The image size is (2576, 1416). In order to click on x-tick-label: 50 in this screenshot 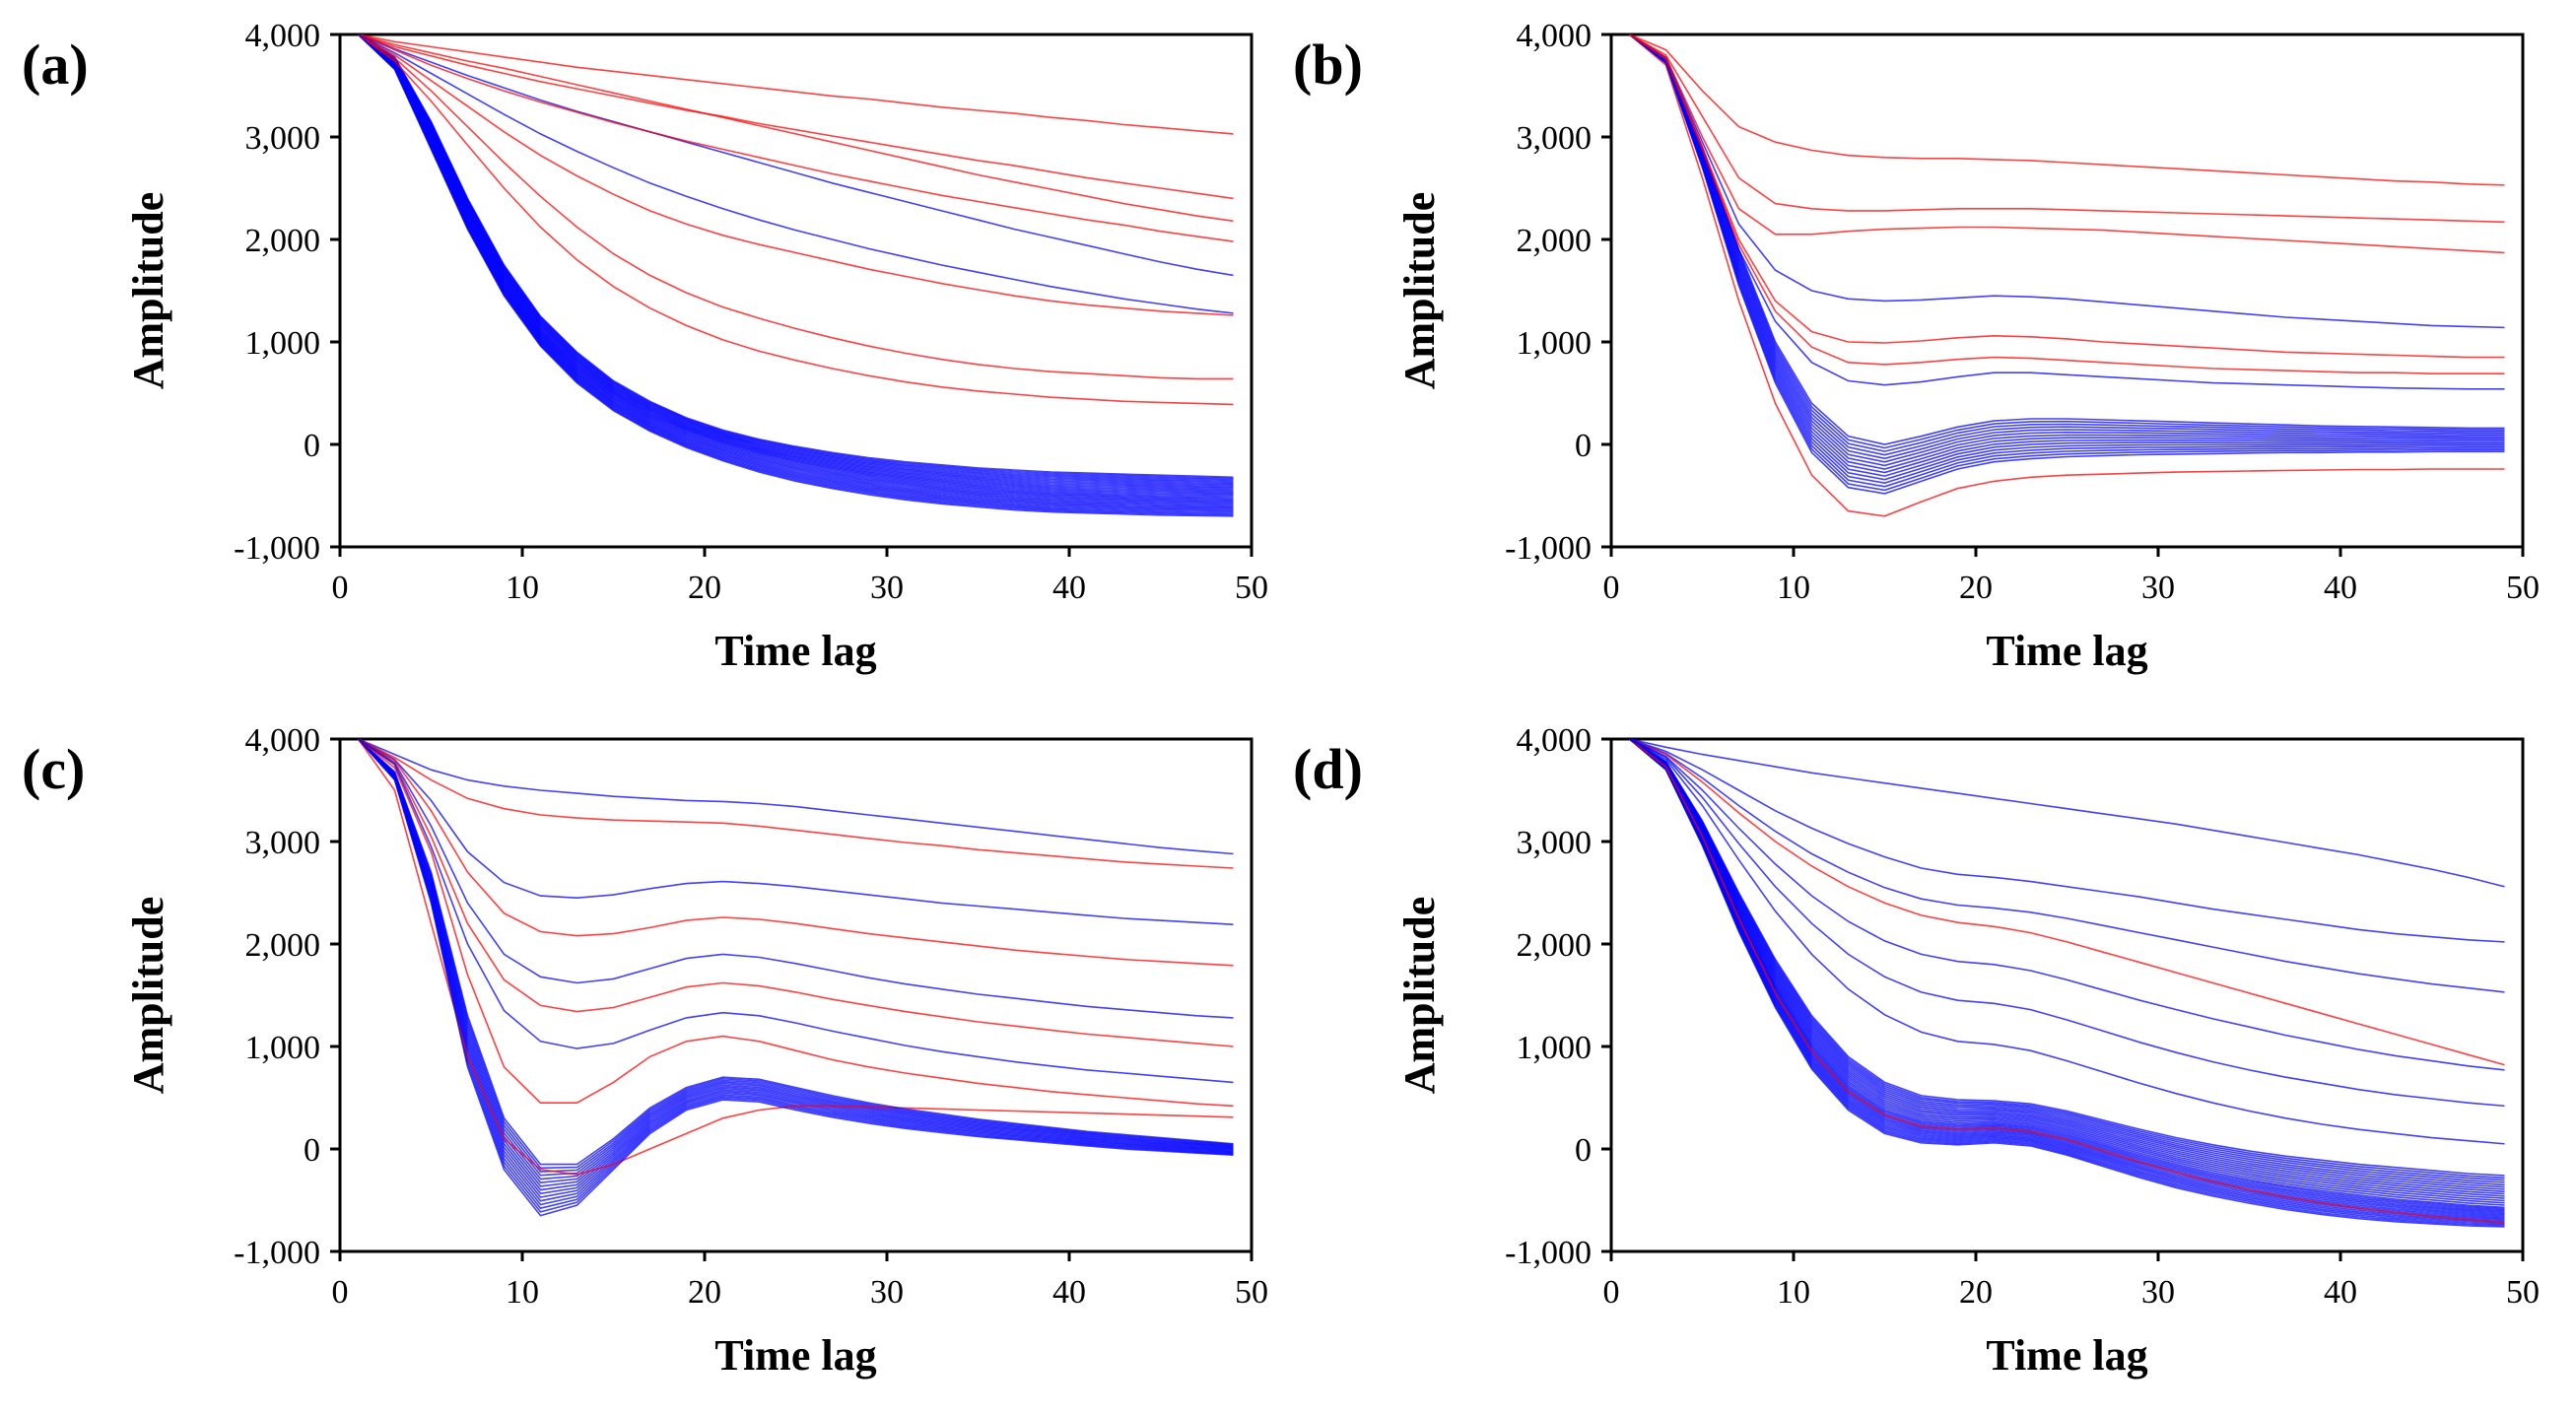, I will do `click(2523, 588)`.